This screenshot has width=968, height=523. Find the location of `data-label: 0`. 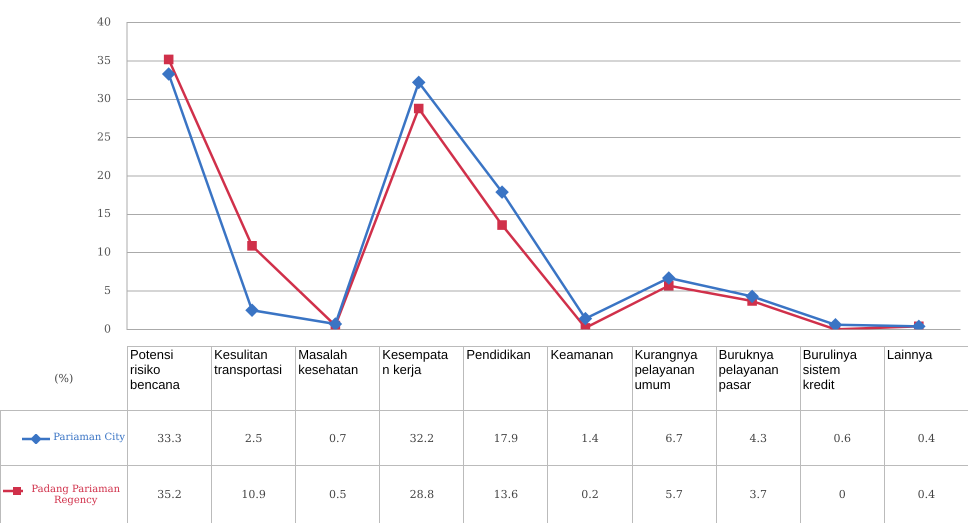

data-label: 0 is located at coordinates (842, 494).